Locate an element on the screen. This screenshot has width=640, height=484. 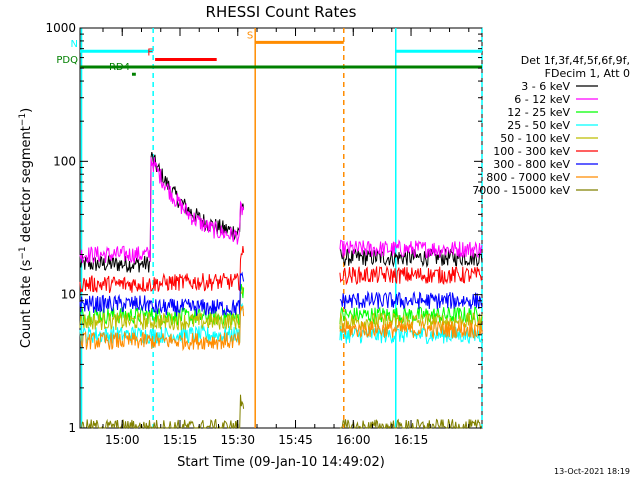
footer-timestamp: 13-Oct-2021 18:19 is located at coordinates (592, 471).